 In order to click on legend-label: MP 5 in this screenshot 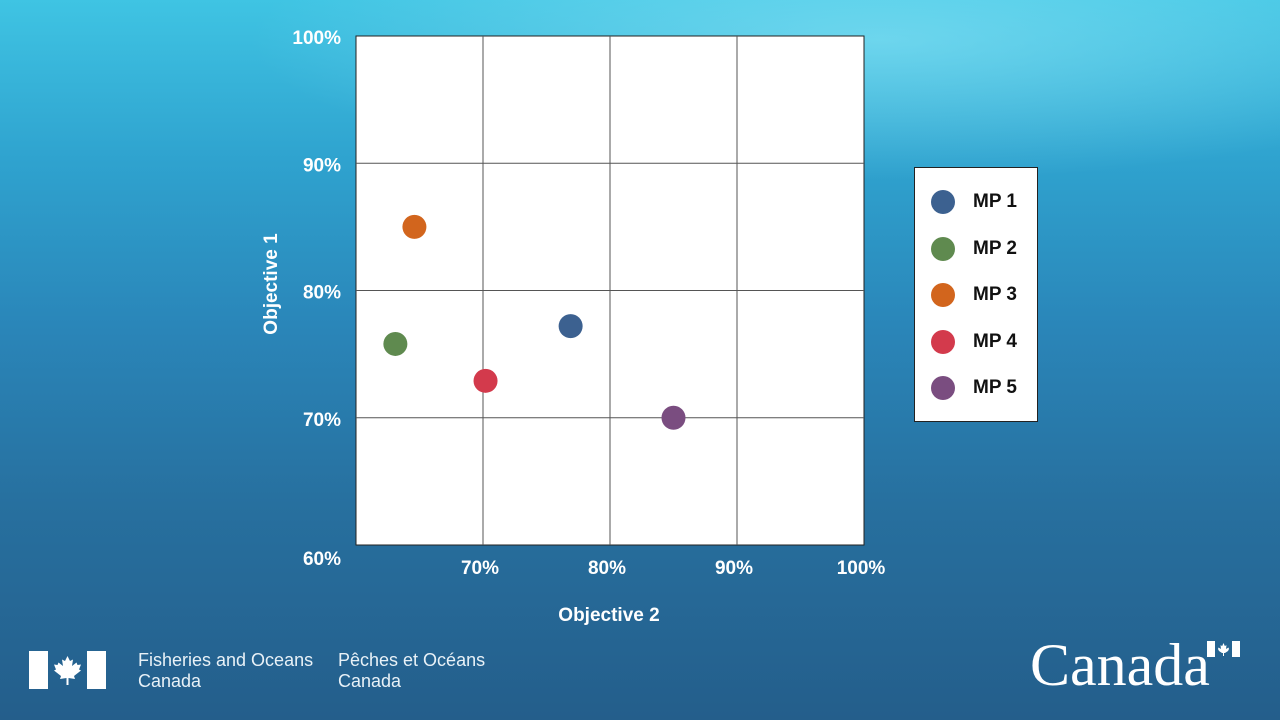, I will do `click(995, 387)`.